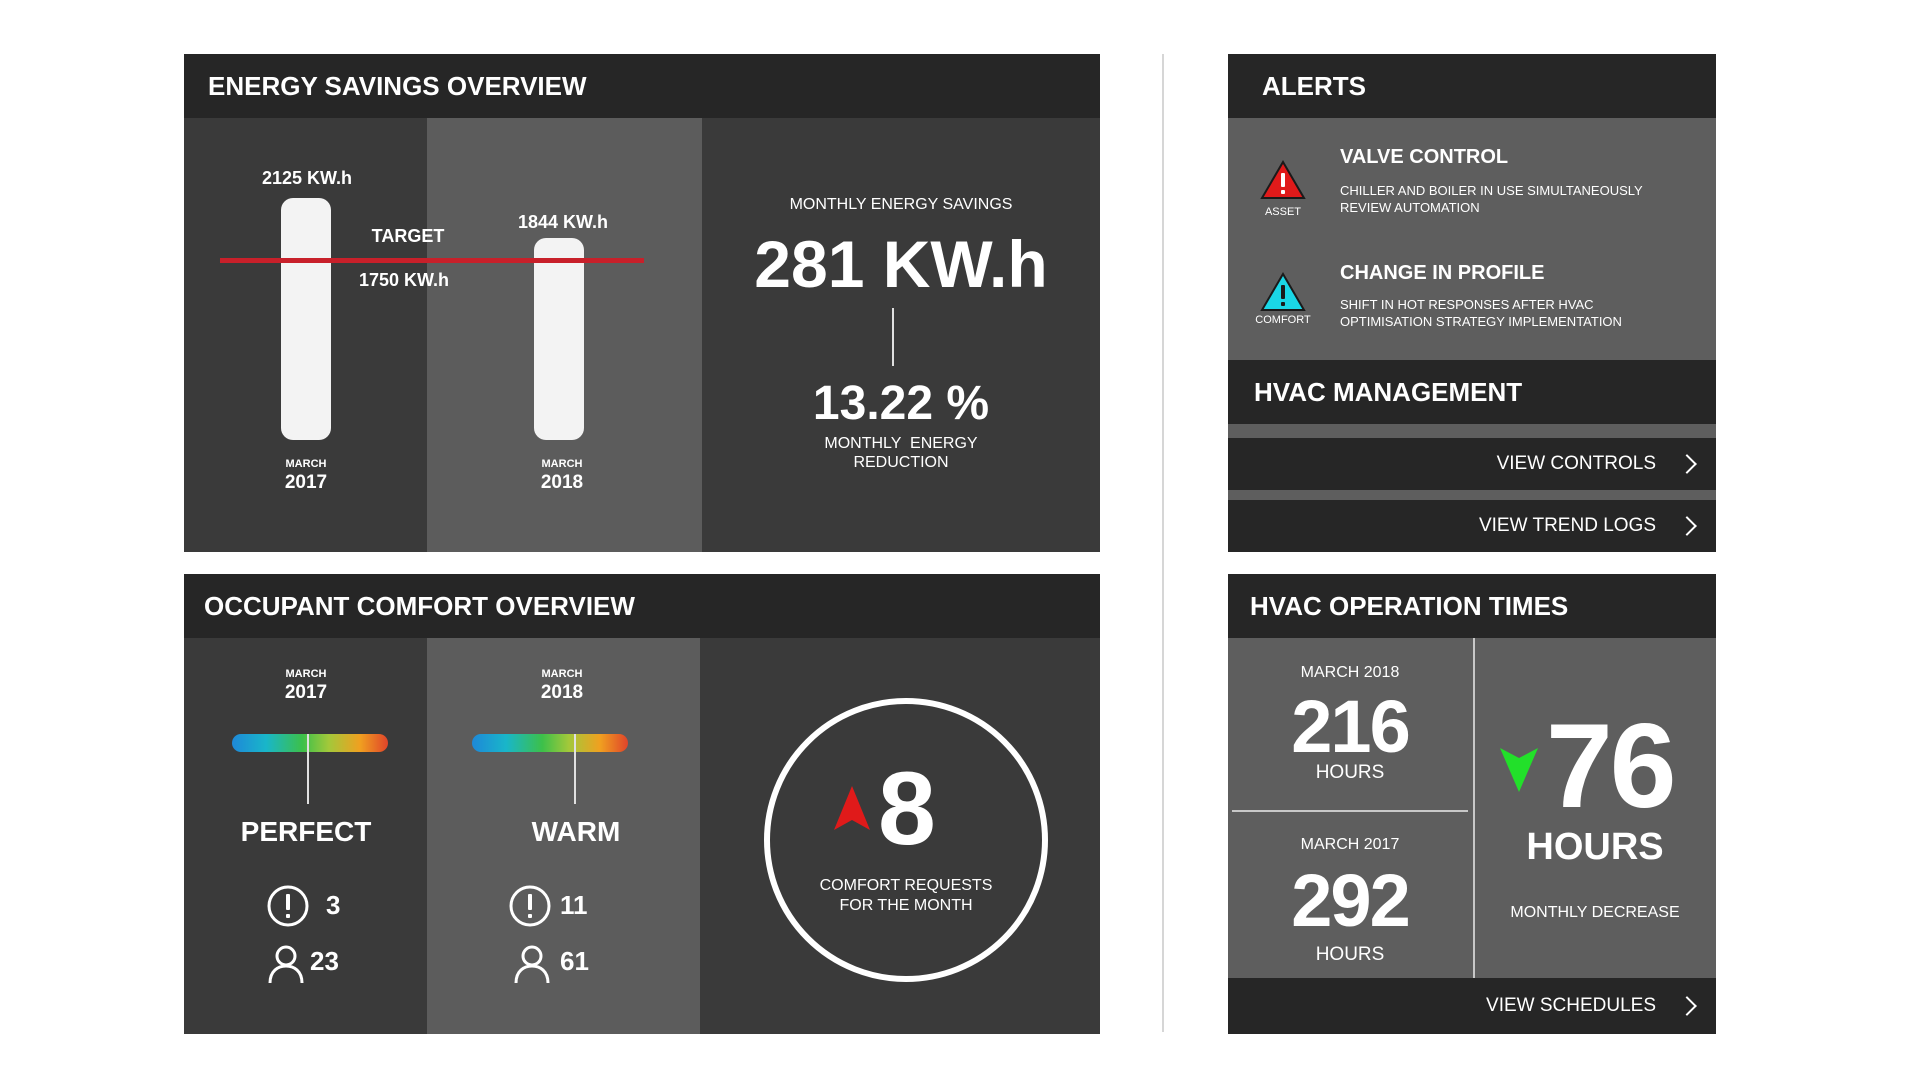 This screenshot has width=1920, height=1080. Describe the element at coordinates (1424, 157) in the screenshot. I see `alert-title: VALVE CONTROL` at that location.